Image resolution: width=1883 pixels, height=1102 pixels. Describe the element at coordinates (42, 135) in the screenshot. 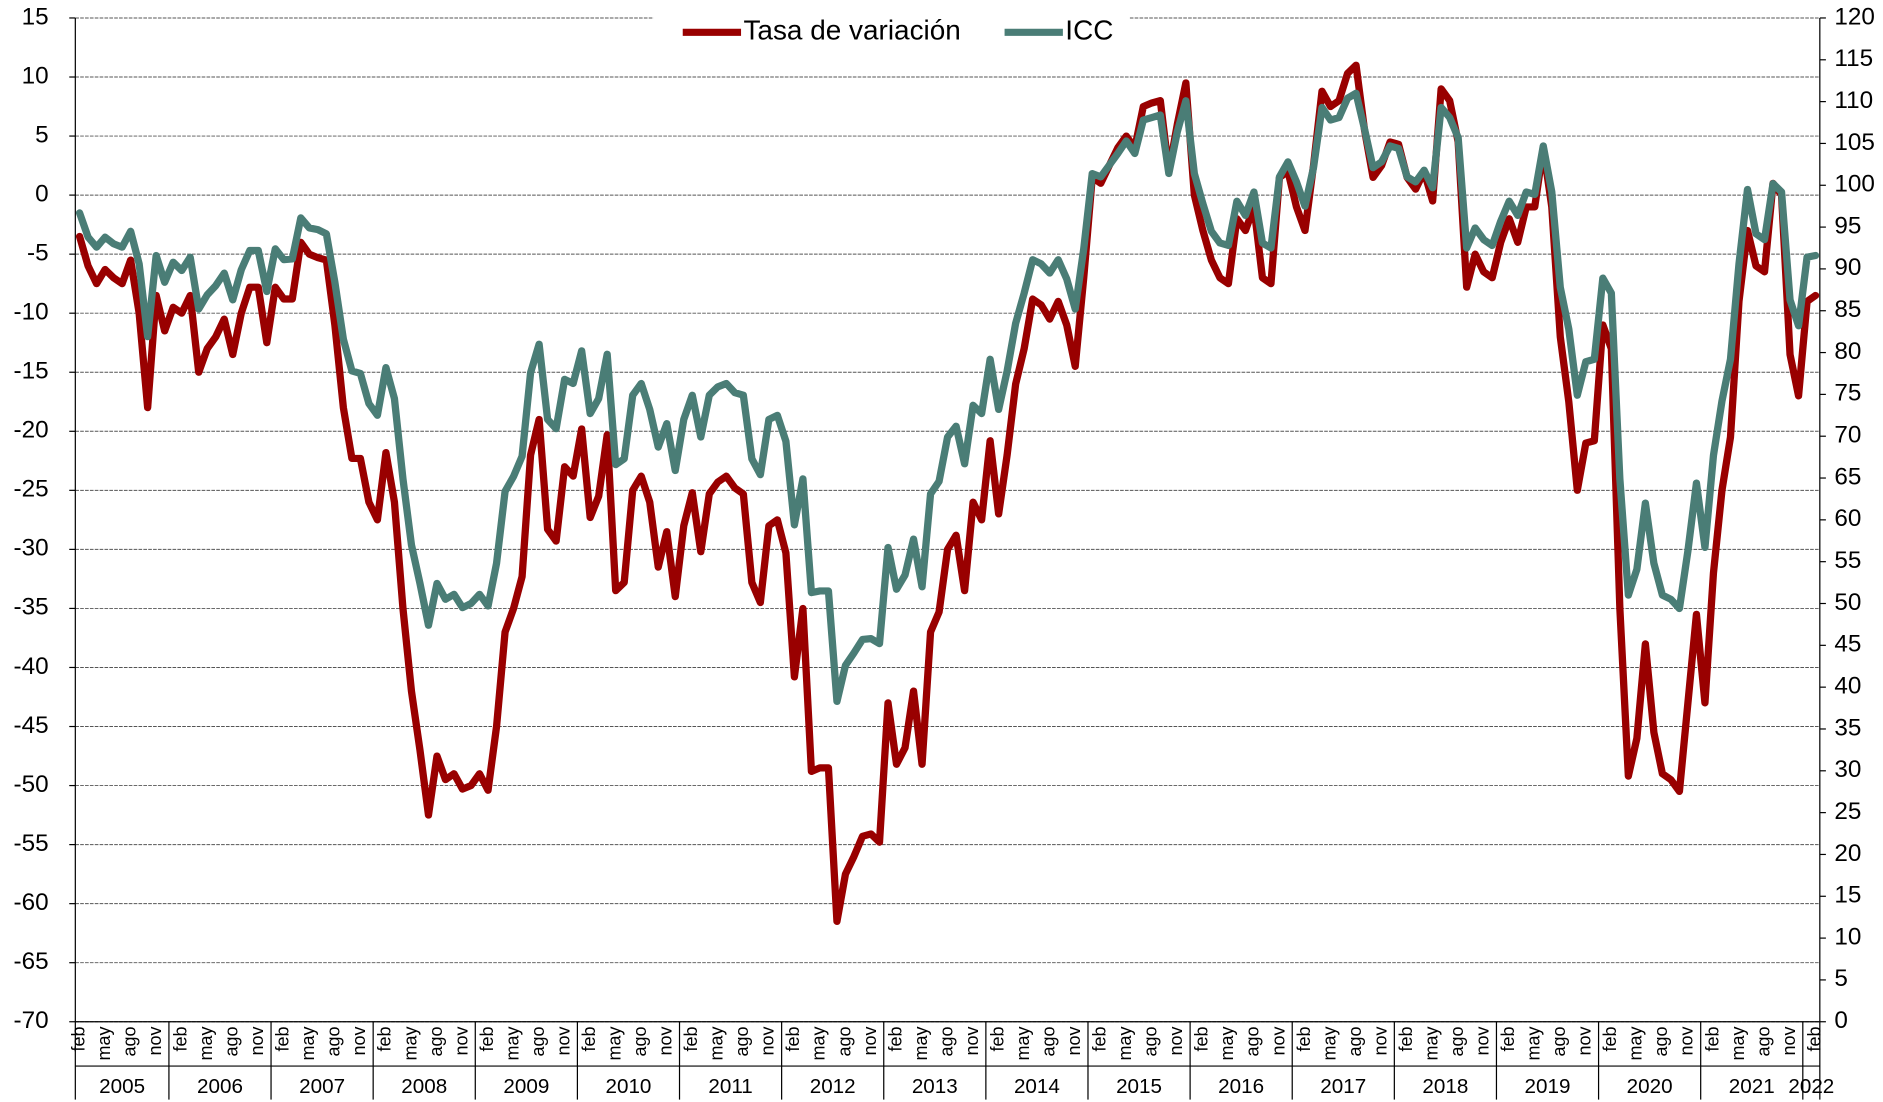

I see `y-tick-label: 5` at that location.